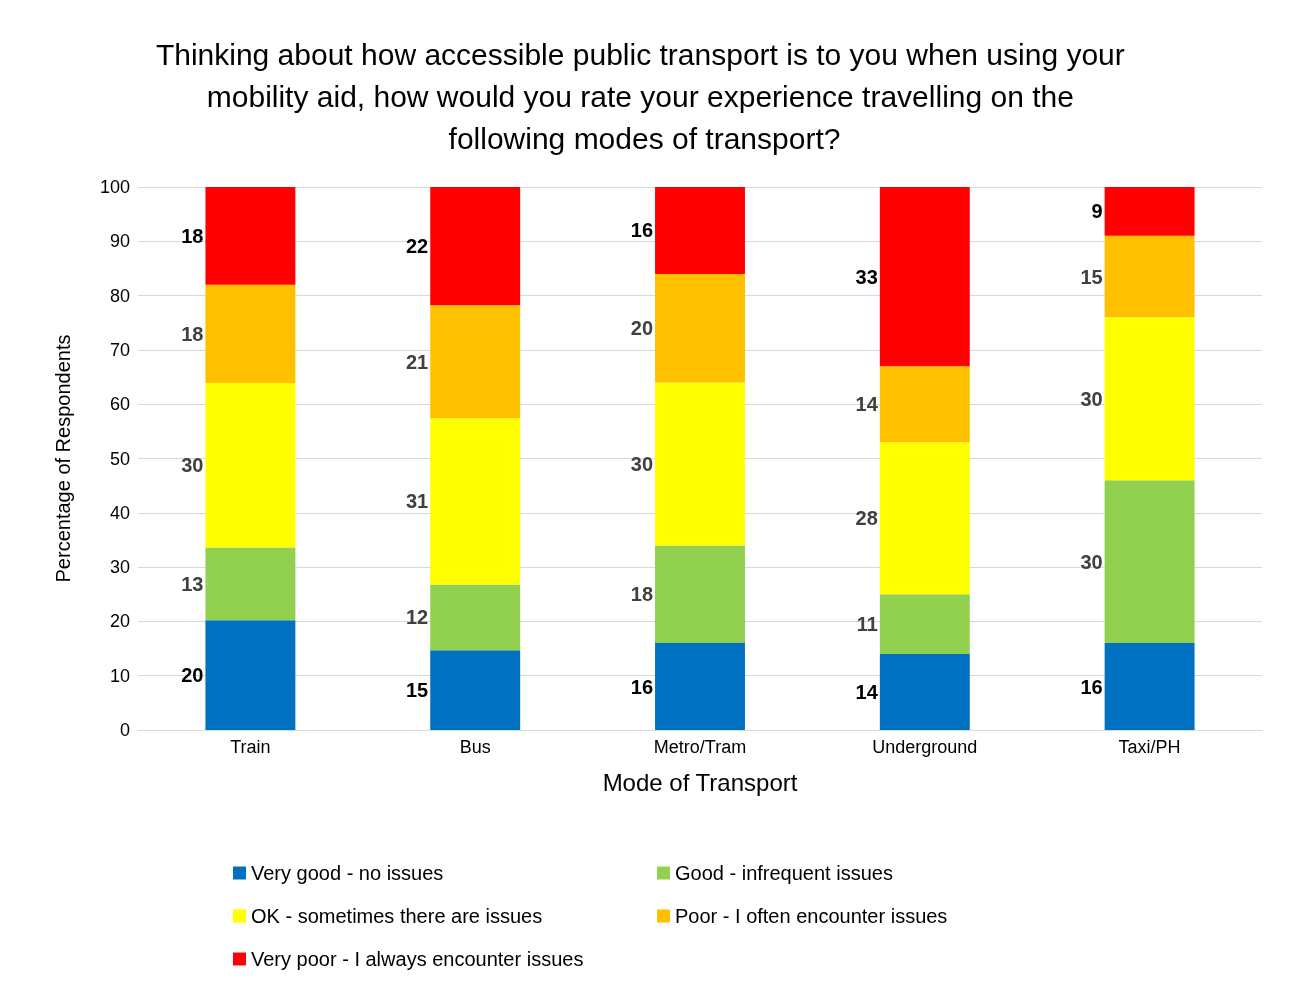 This screenshot has width=1289, height=988. I want to click on x-tick-label: Underground, so click(925, 747).